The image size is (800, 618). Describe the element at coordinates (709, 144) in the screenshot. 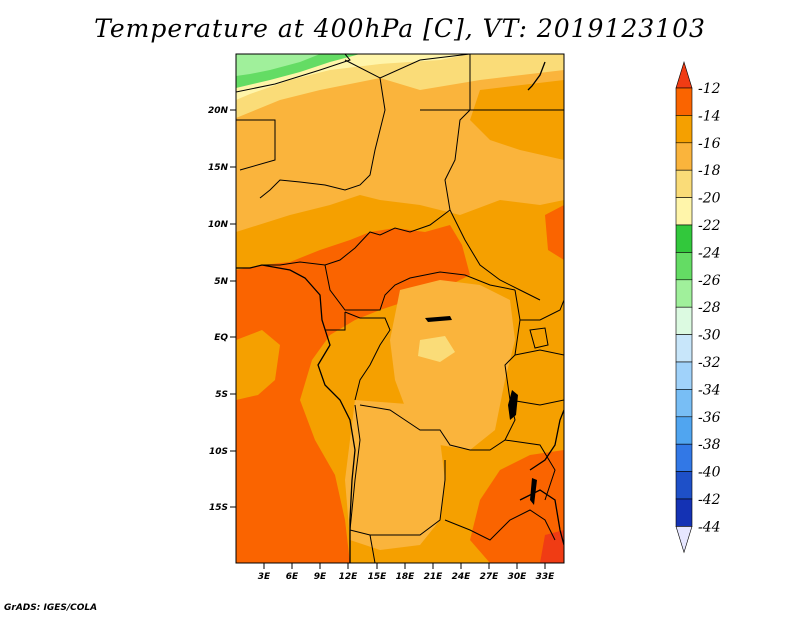

I see `colorbar-label: -16` at that location.